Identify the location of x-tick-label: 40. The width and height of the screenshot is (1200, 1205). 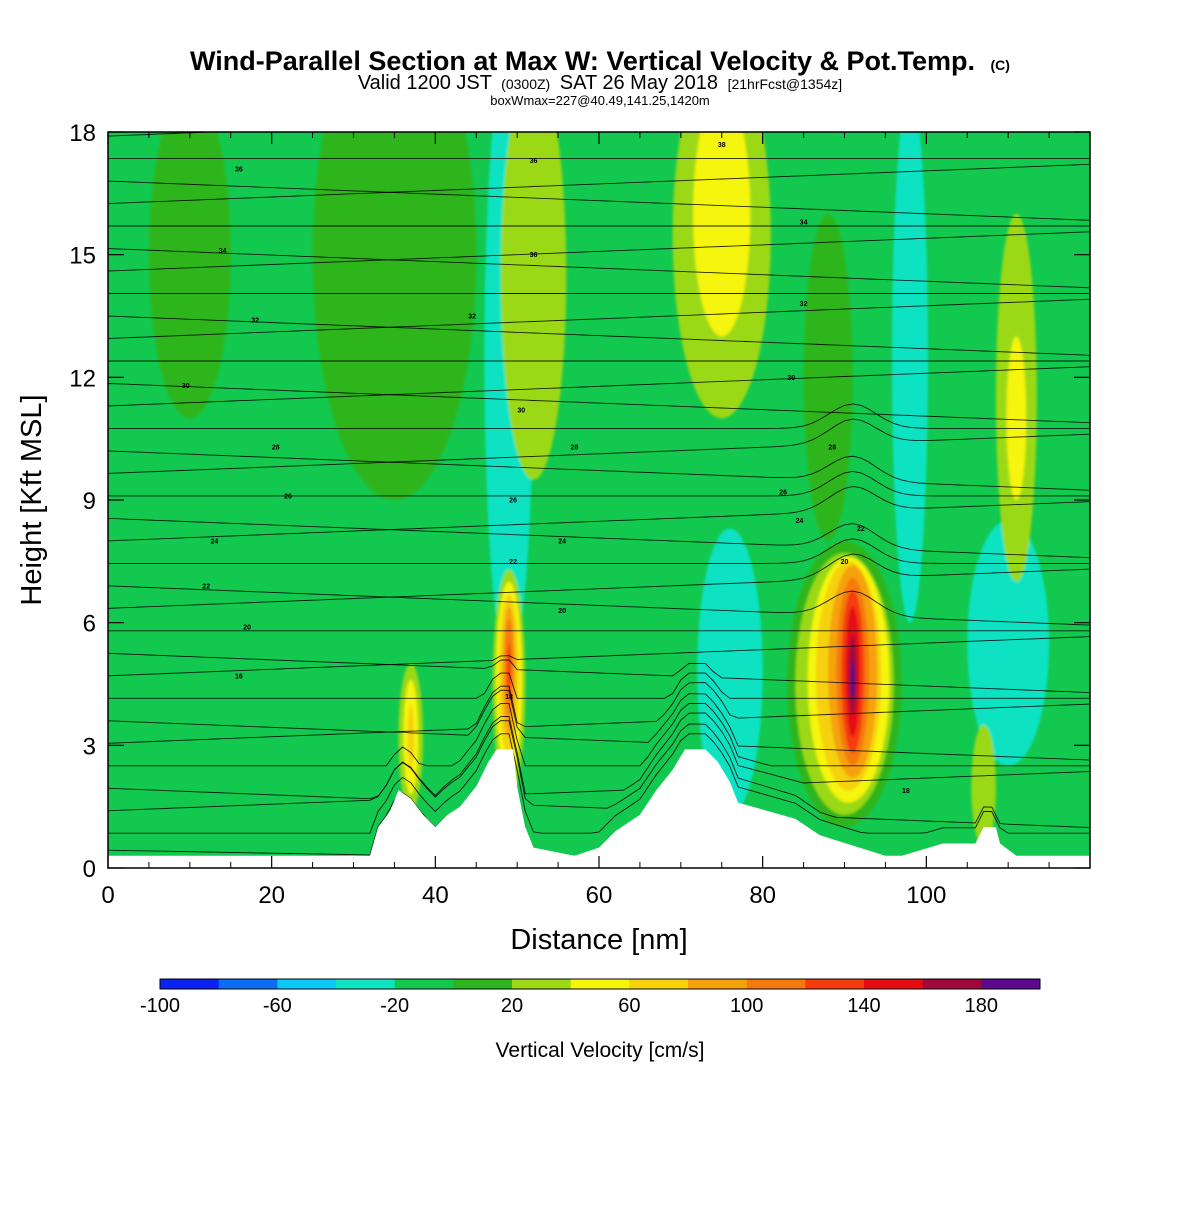
(435, 895).